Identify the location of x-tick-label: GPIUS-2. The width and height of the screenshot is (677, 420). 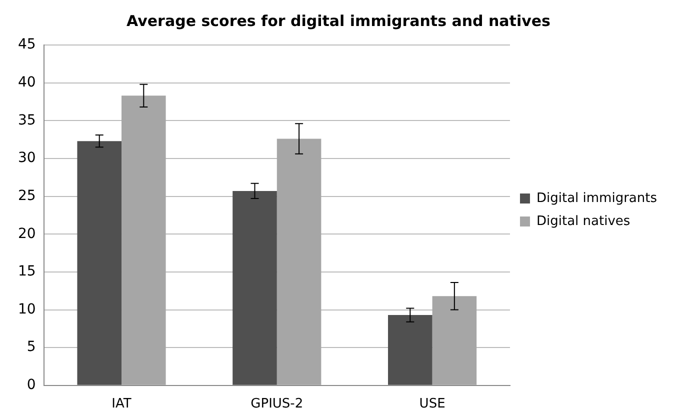
(277, 404).